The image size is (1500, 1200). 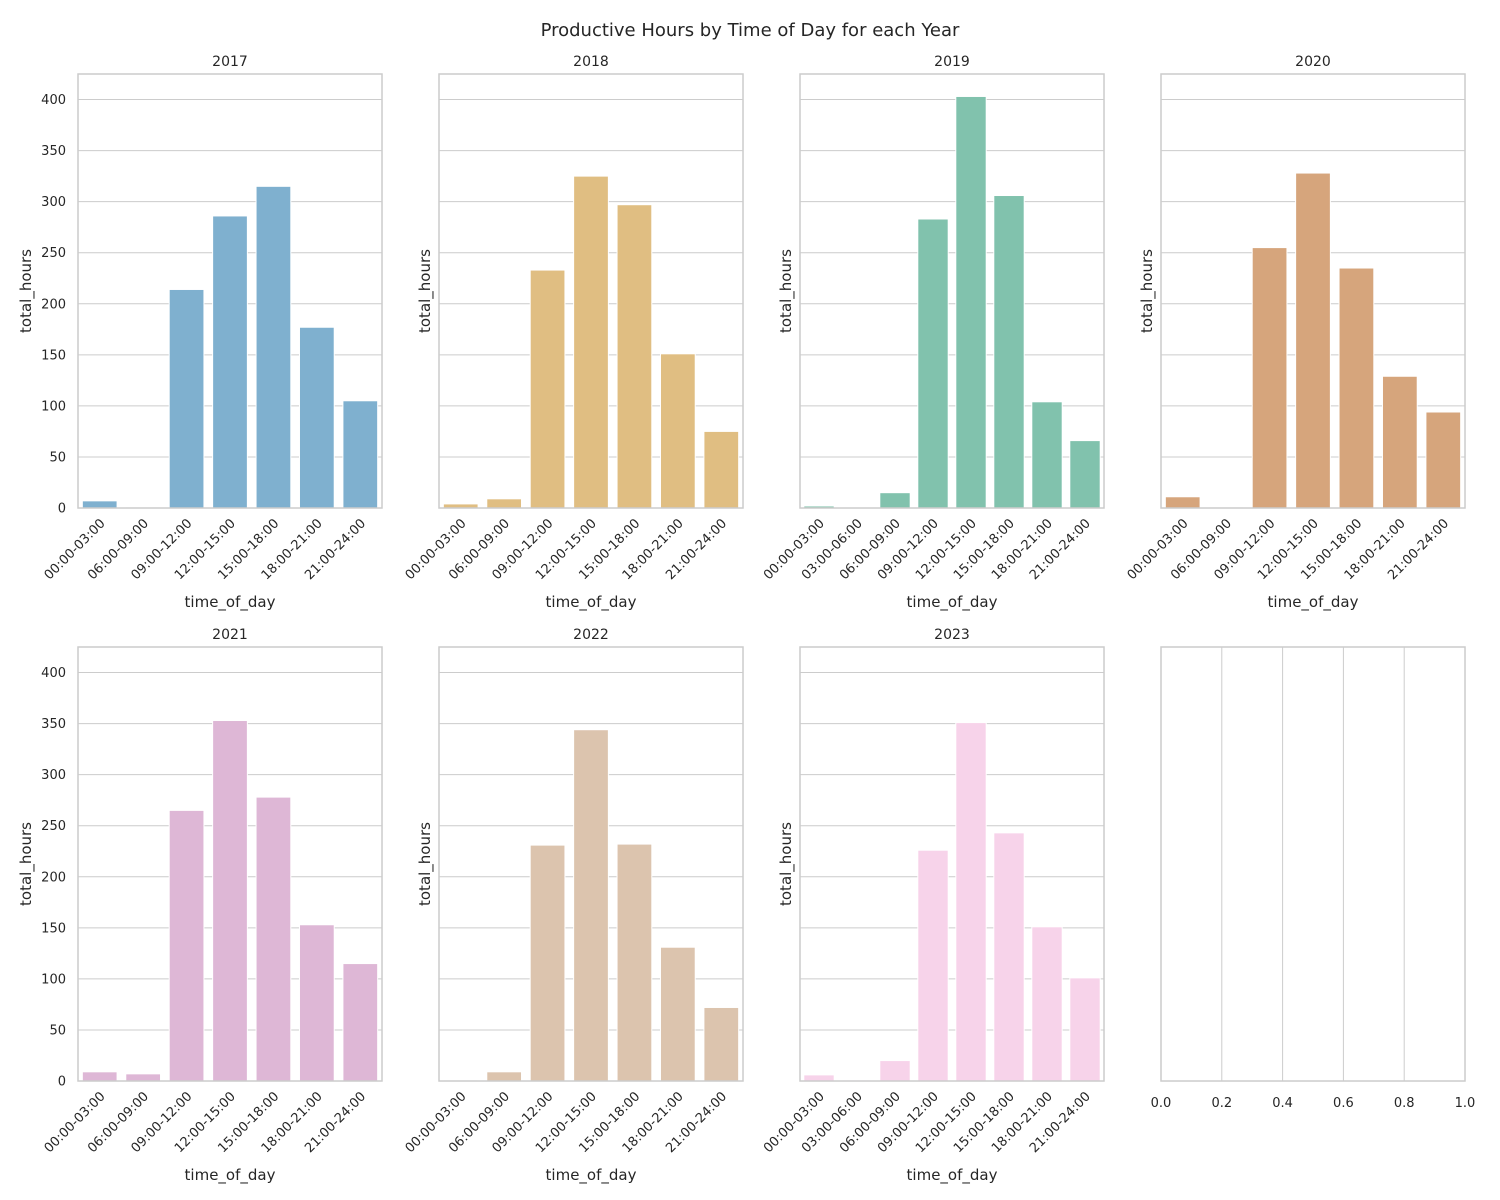 What do you see at coordinates (971, 302) in the screenshot?
I see `panel-3-bar-12:00-15:00` at bounding box center [971, 302].